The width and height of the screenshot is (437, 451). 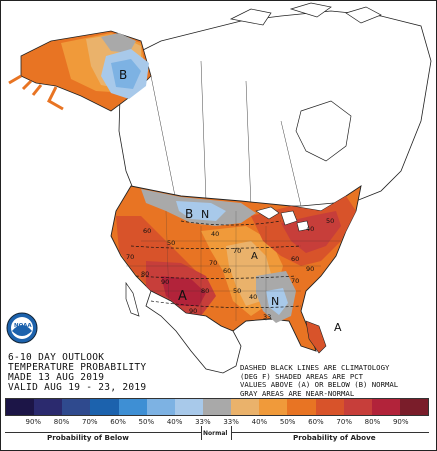 What do you see at coordinates (118, 43) in the screenshot?
I see `alaska-gray-band` at bounding box center [118, 43].